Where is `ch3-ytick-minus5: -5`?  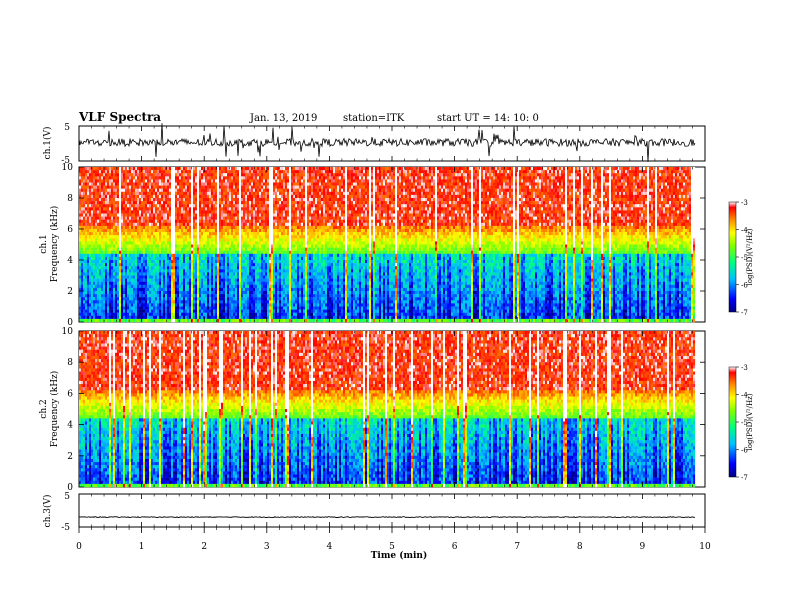 ch3-ytick-minus5: -5 is located at coordinates (65, 528).